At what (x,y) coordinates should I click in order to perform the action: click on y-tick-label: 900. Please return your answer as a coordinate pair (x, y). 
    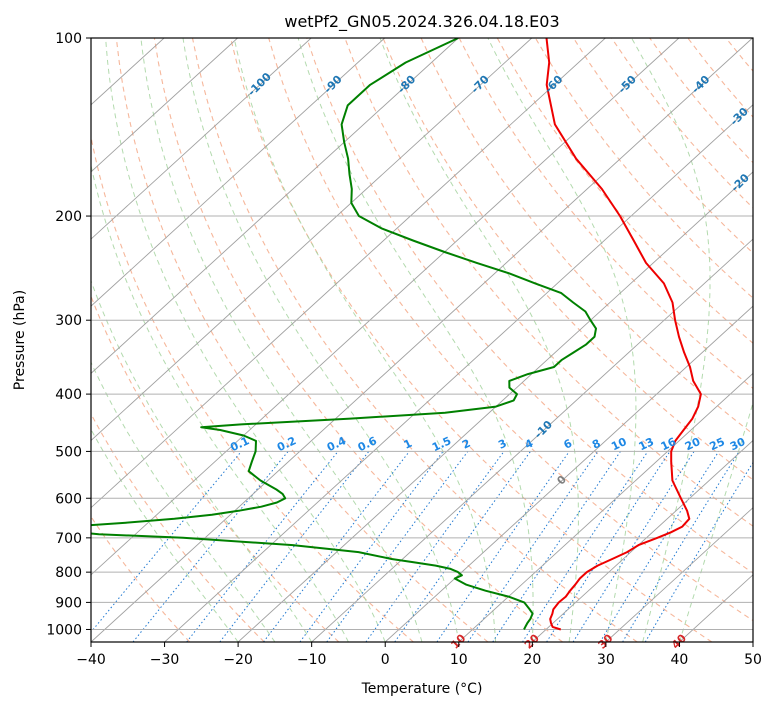
    Looking at the image, I should click on (68, 603).